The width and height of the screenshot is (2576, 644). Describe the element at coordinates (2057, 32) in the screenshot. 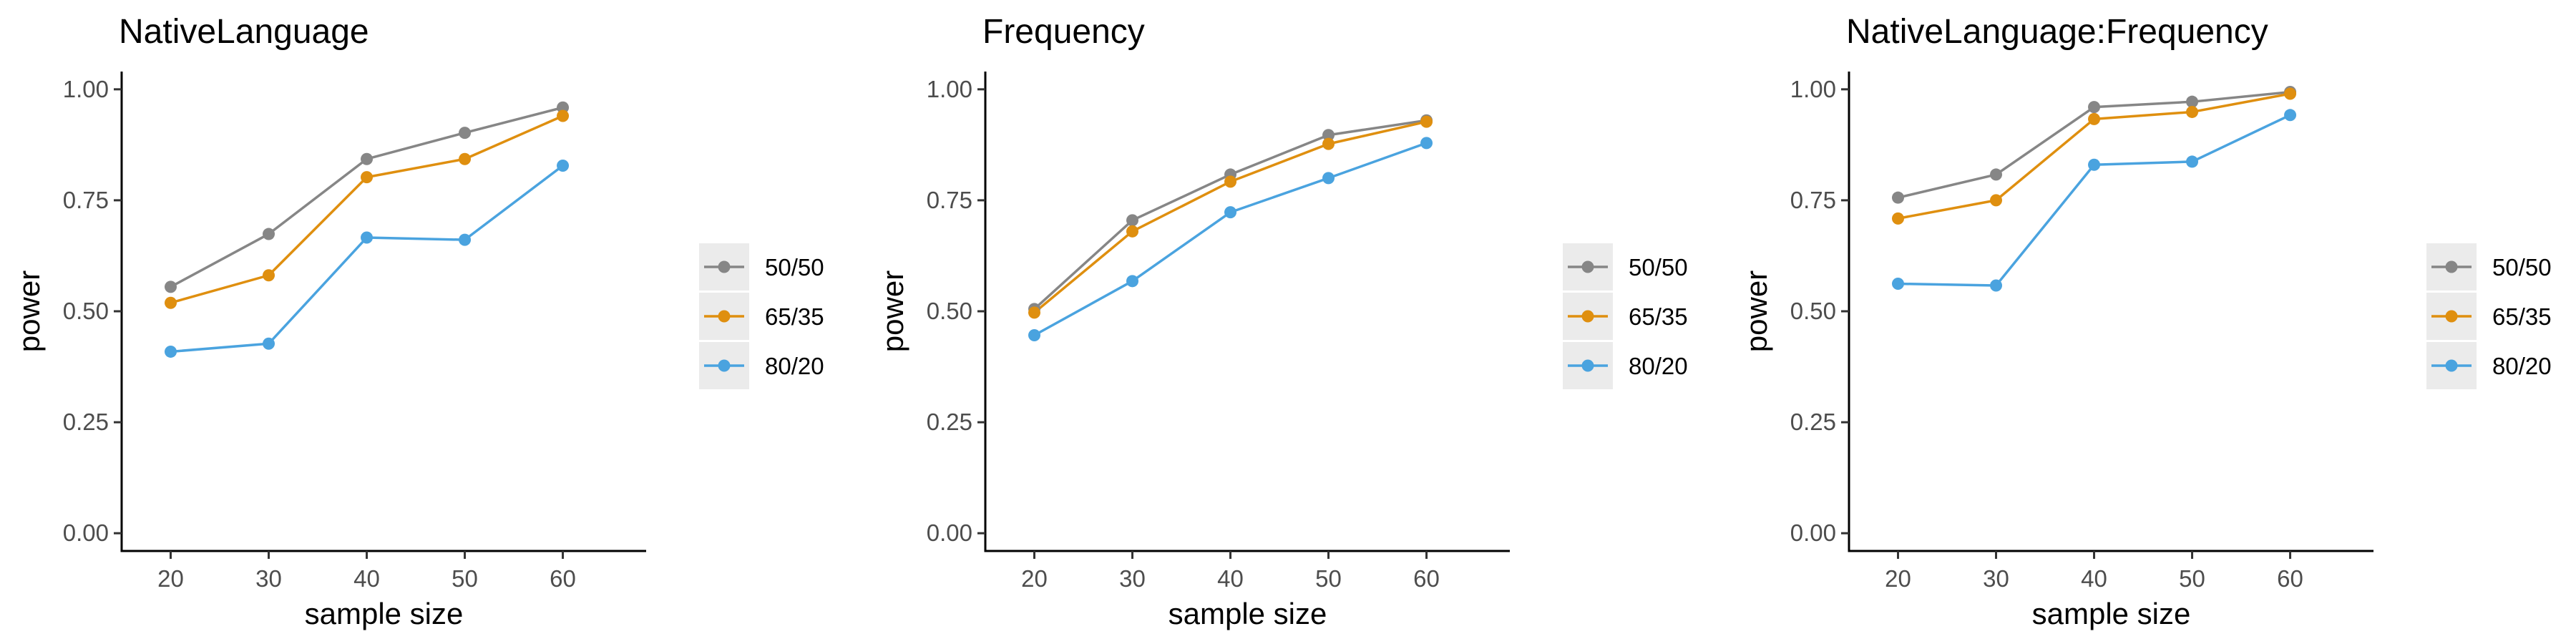

I see `chart-title: NativeLanguage:Frequency` at that location.